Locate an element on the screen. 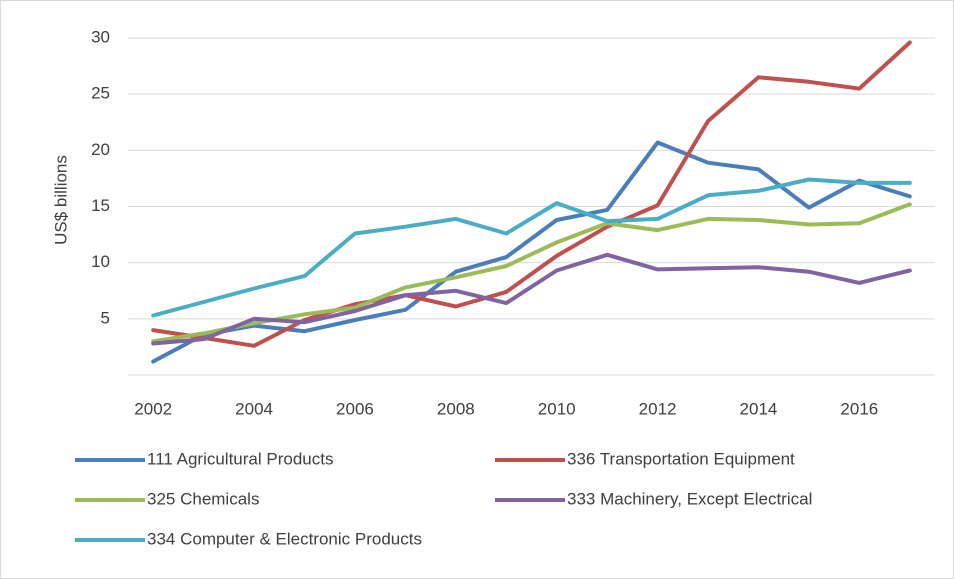  x-tick-label: 2006 is located at coordinates (355, 408).